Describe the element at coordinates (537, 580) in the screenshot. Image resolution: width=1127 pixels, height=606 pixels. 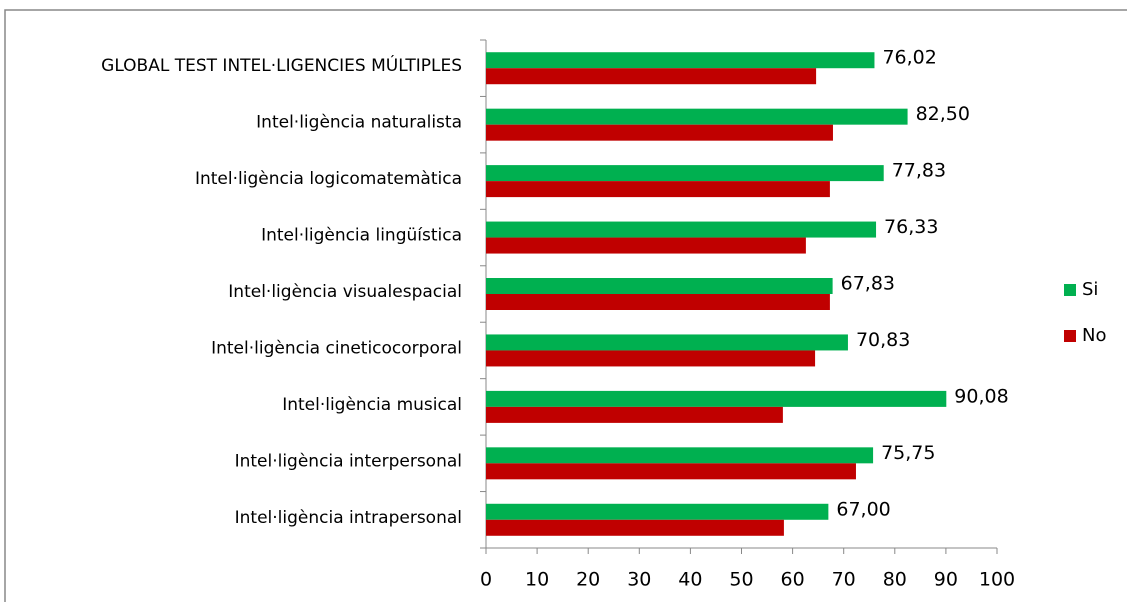
I see `x-tick-label: 10` at that location.